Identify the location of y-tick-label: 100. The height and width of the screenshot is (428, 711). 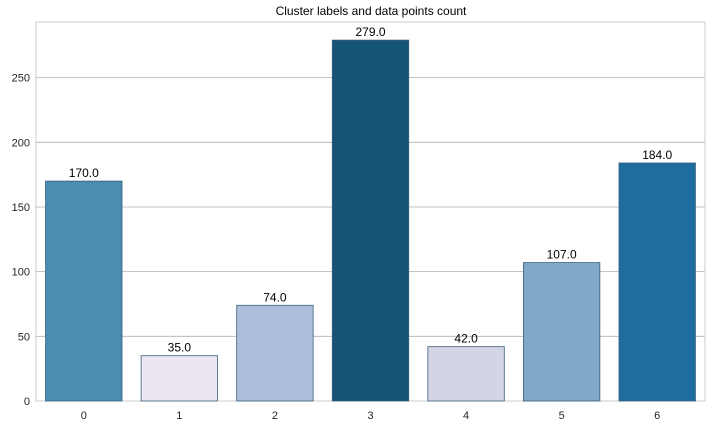
(21, 273).